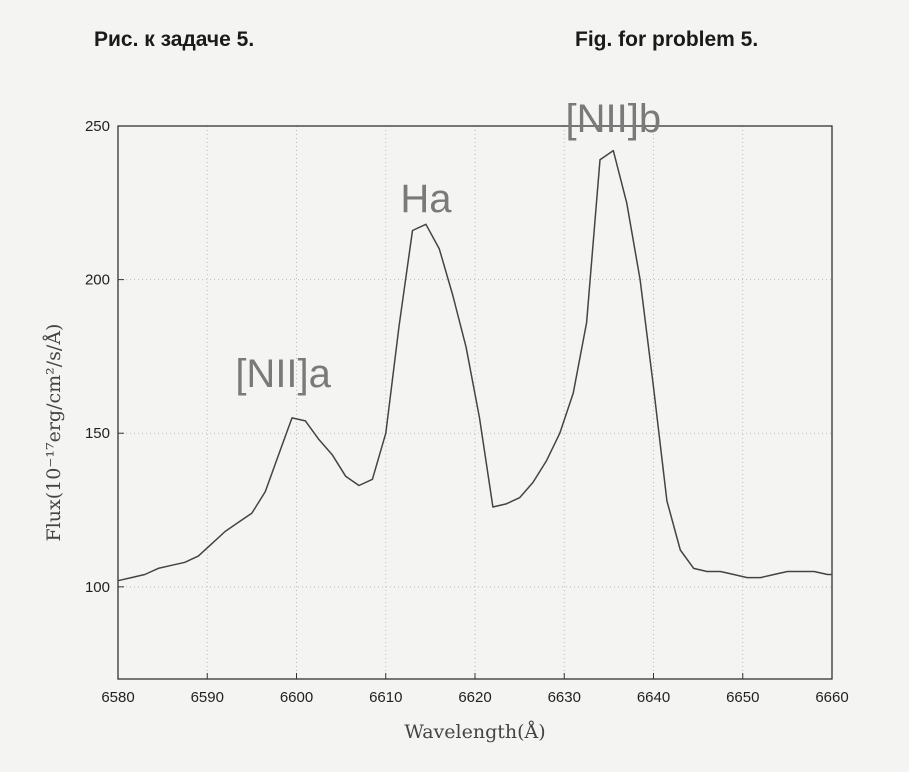  Describe the element at coordinates (97, 433) in the screenshot. I see `y-tick-label: 150` at that location.